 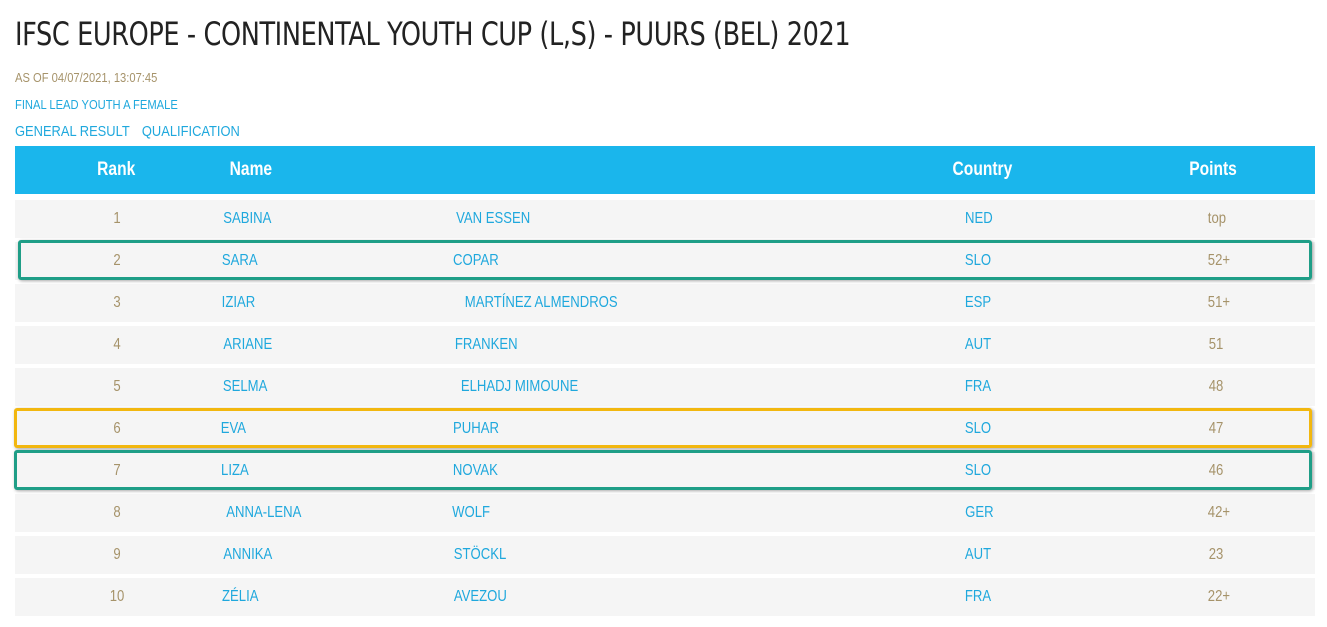 What do you see at coordinates (240, 596) in the screenshot?
I see `cell-first: ZÉLIA` at bounding box center [240, 596].